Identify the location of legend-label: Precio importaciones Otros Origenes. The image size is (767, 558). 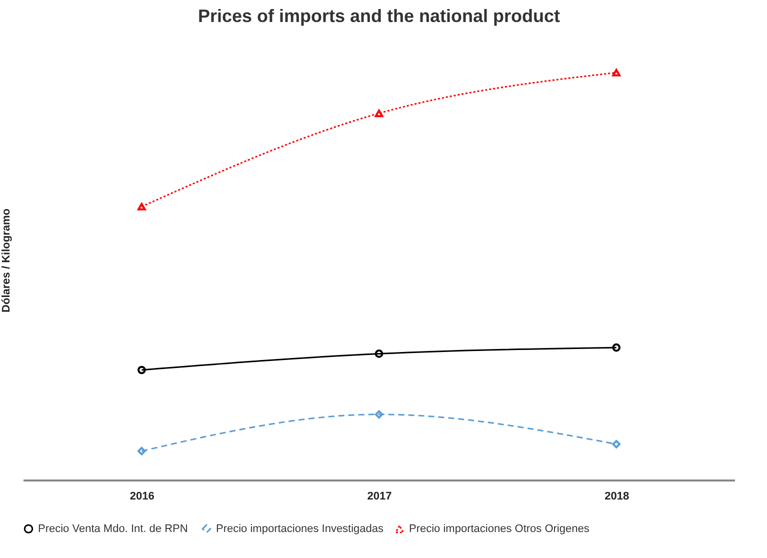
(499, 529).